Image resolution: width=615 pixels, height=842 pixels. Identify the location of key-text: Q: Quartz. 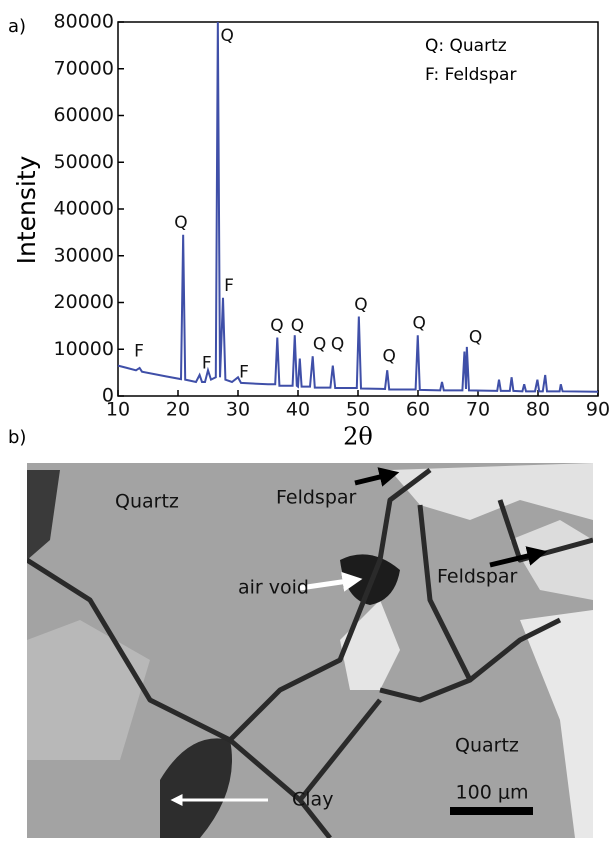
(466, 46).